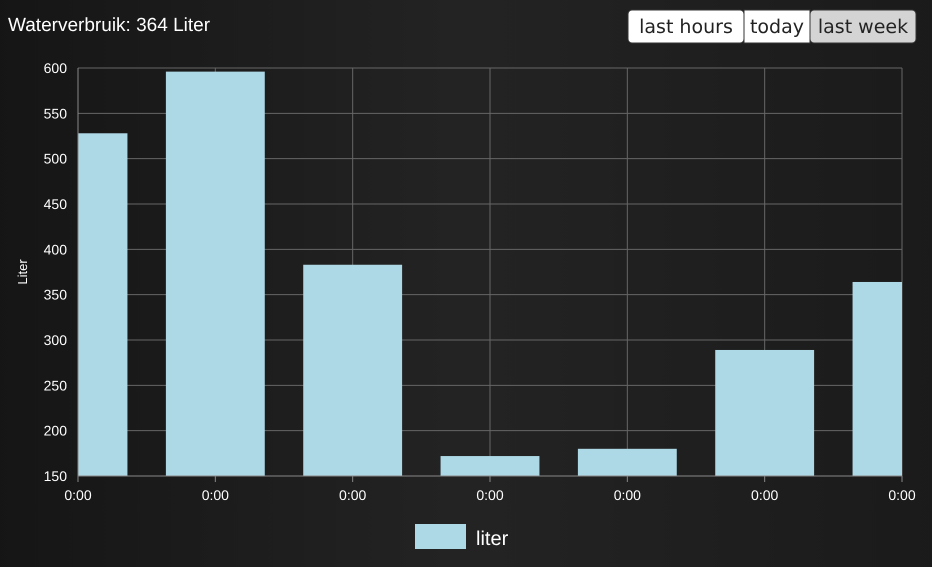  I want to click on y-tick-label: 400, so click(56, 249).